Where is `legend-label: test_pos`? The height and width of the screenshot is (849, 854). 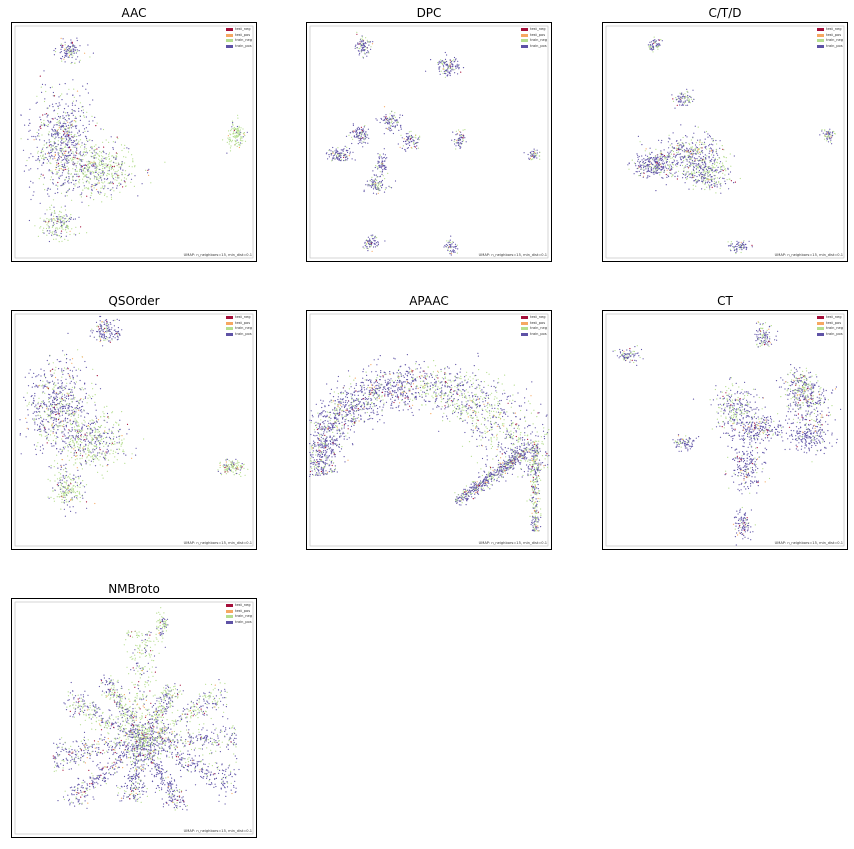 legend-label: test_pos is located at coordinates (243, 34).